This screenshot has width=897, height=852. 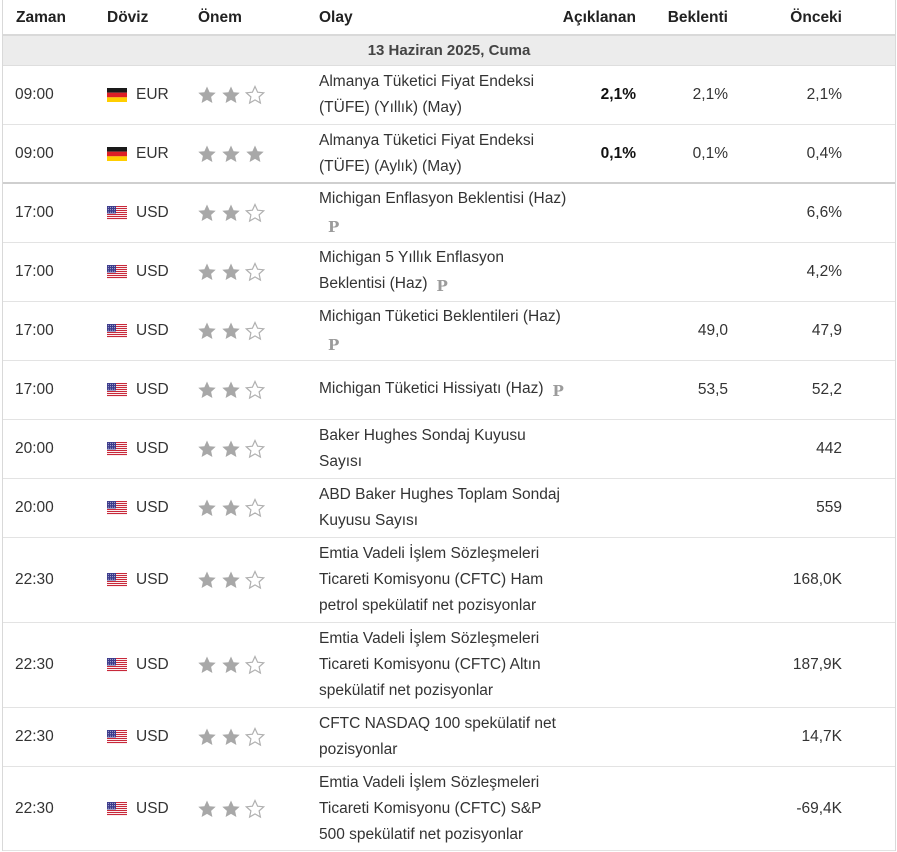 What do you see at coordinates (34, 153) in the screenshot?
I see `event-time: 09:00` at bounding box center [34, 153].